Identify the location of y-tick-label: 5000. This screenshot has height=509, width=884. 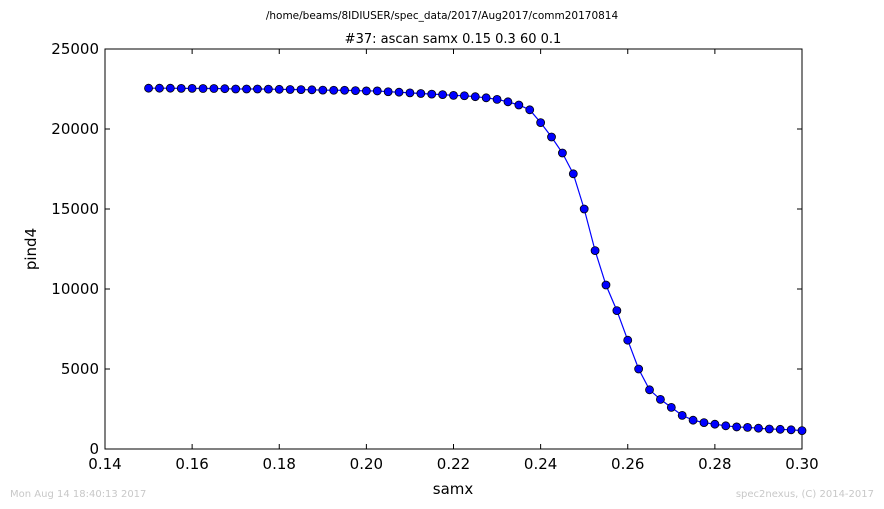
(80, 369).